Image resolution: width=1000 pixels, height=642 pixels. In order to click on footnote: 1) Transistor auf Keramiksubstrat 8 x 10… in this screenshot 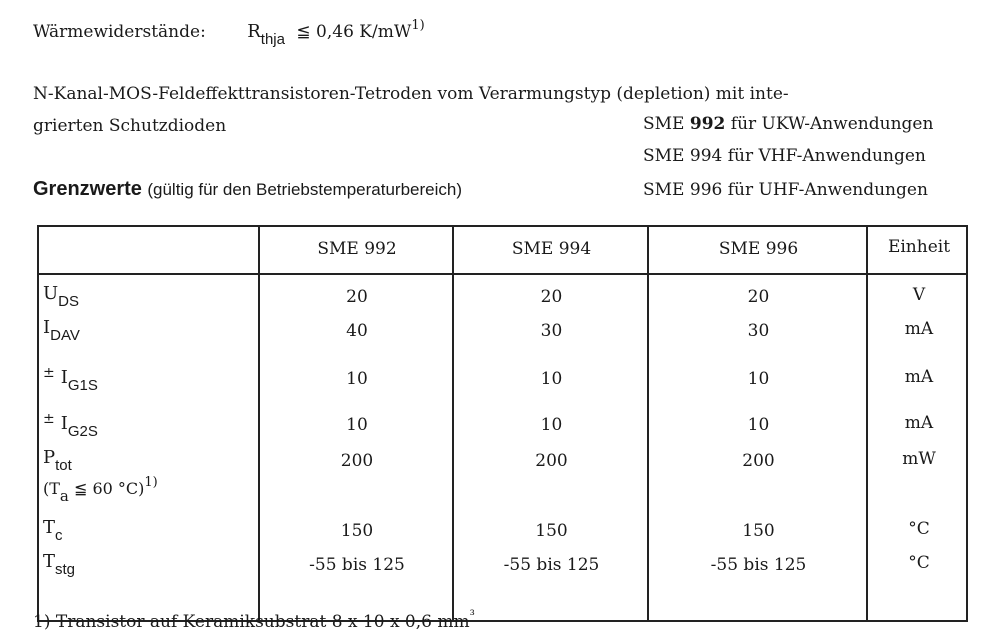, I will do `click(254, 620)`.